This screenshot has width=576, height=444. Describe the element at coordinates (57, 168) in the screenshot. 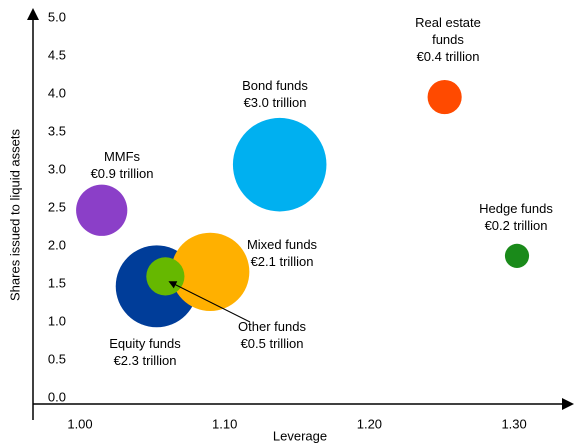

I see `y-tick-label: 3.0` at that location.